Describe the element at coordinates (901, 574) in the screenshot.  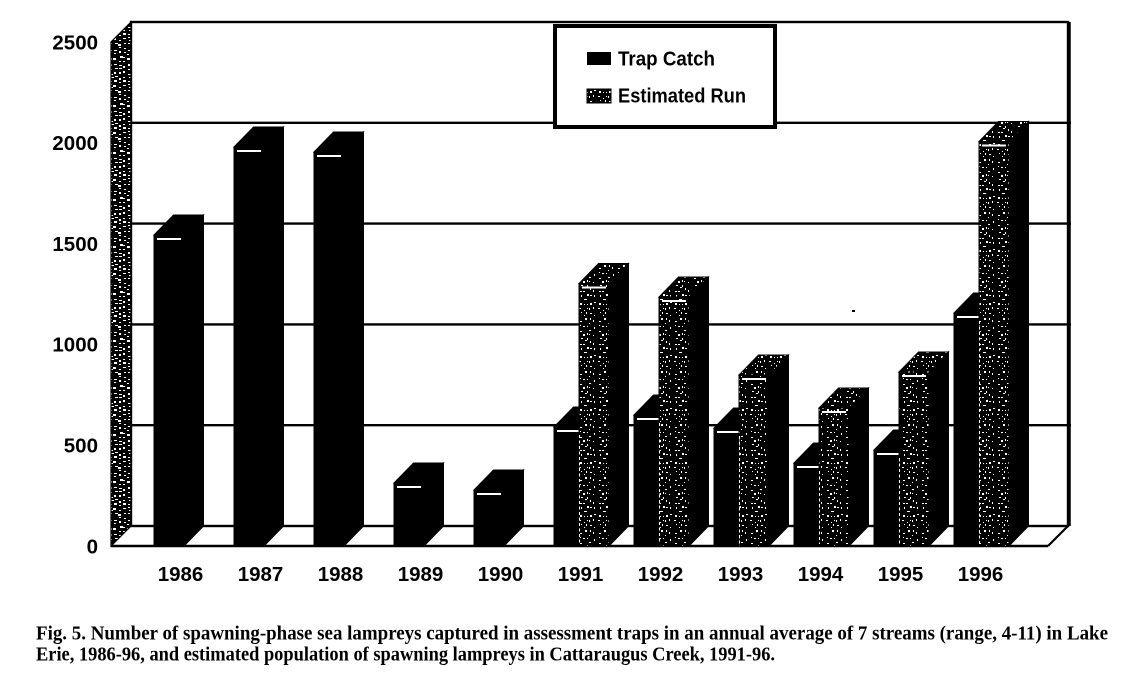
I see `svg-text: 1995` at that location.